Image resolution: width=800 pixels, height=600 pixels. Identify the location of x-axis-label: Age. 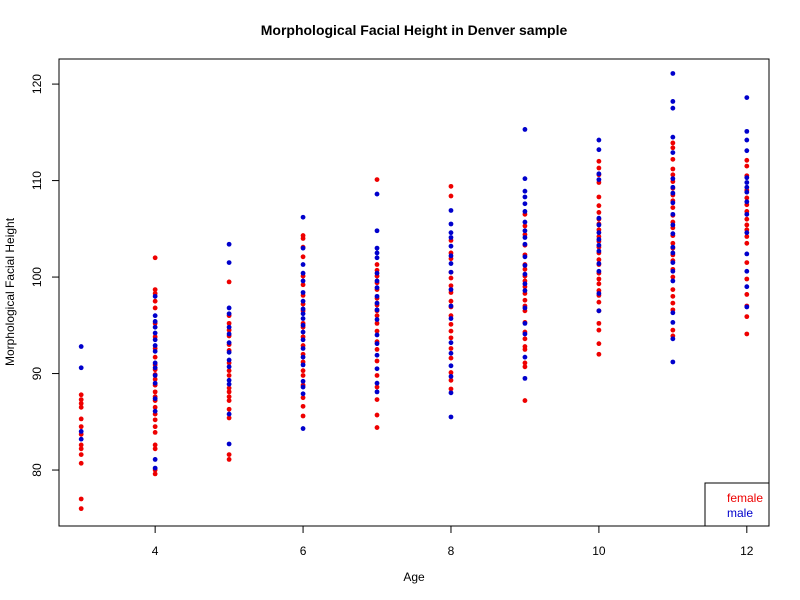
(414, 577).